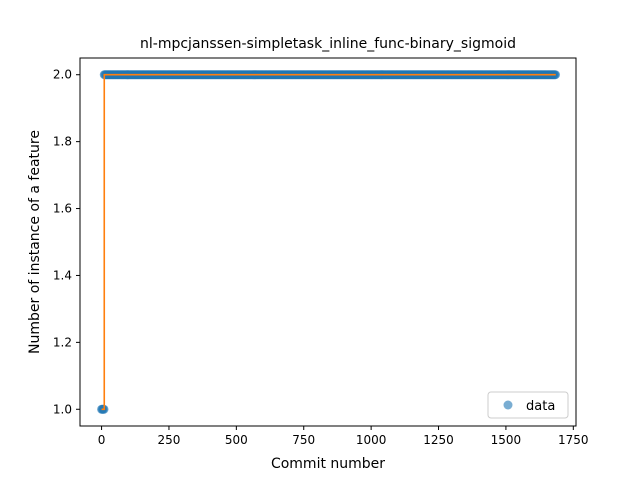  What do you see at coordinates (508, 405) in the screenshot?
I see `legend-marker-data` at bounding box center [508, 405].